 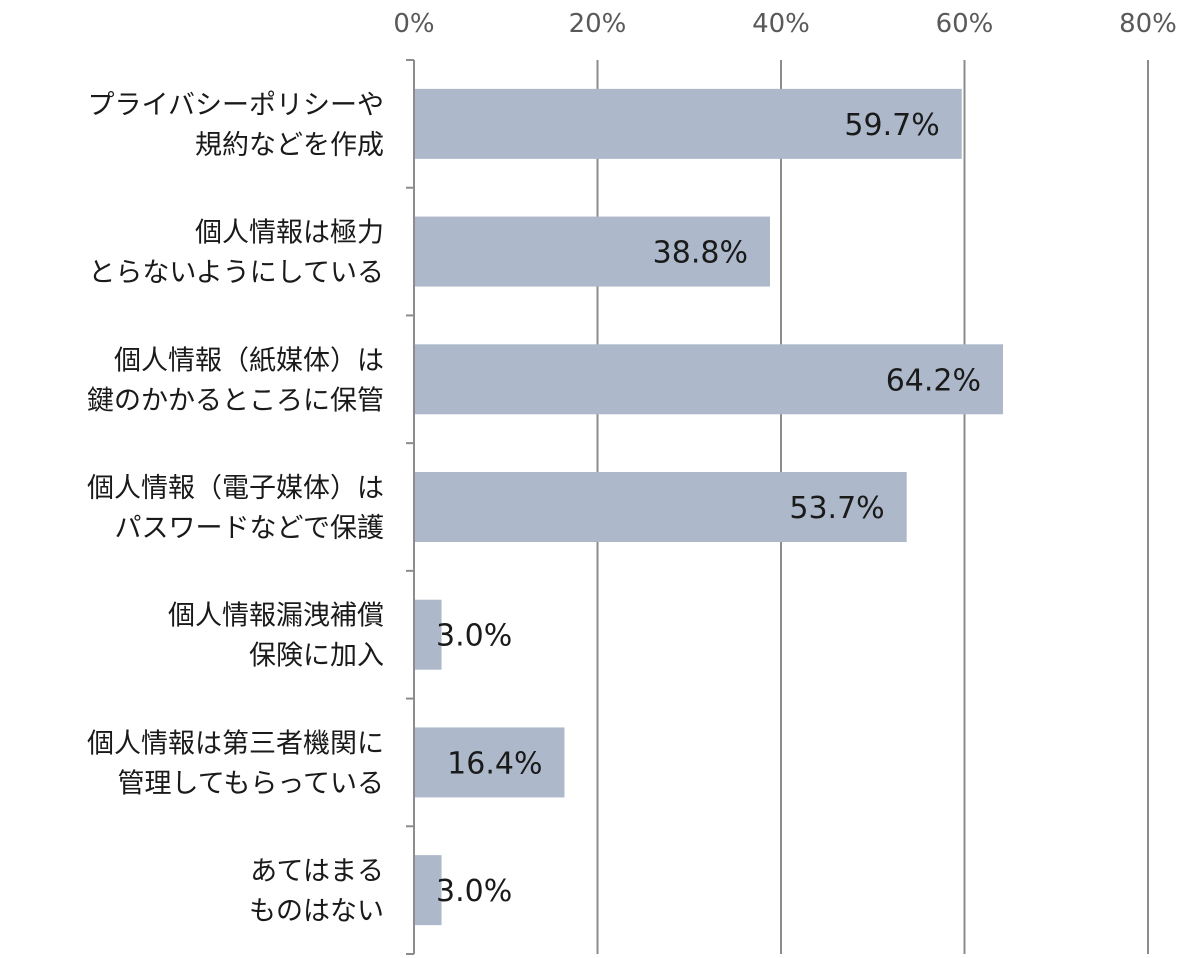 I want to click on data-label: 59.7%, so click(x=891, y=125).